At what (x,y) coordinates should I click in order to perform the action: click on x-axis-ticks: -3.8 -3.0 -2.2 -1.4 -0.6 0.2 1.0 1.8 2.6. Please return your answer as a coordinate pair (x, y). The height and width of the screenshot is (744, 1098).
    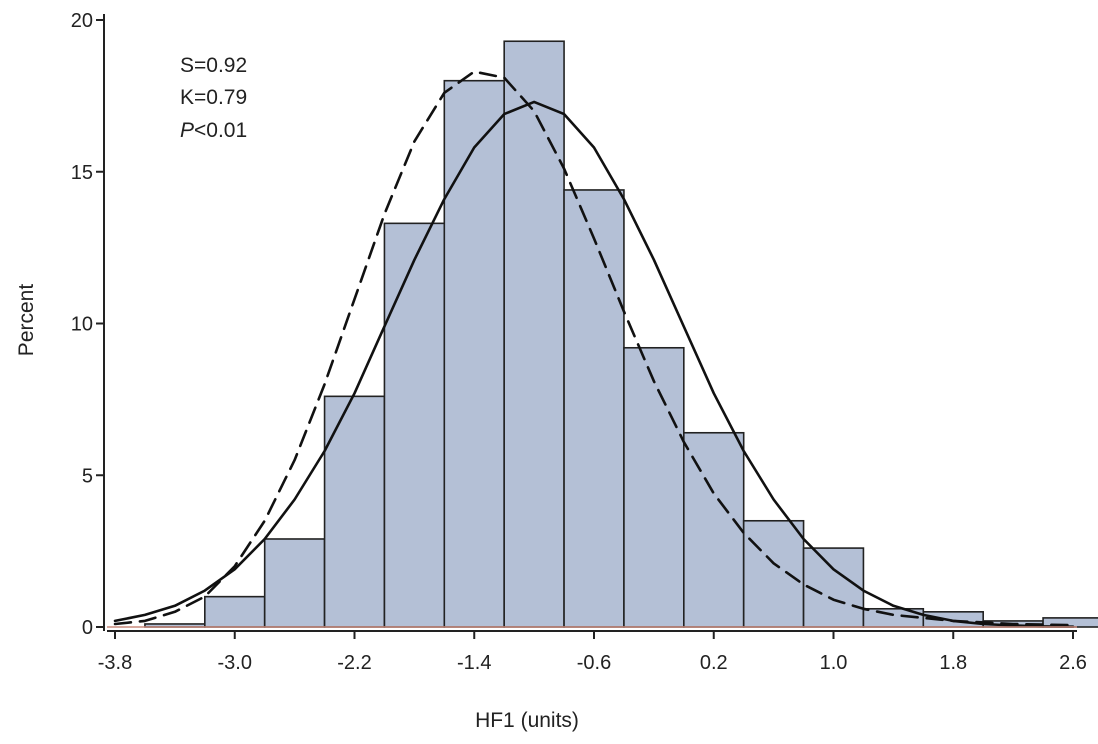
    Looking at the image, I should click on (592, 652).